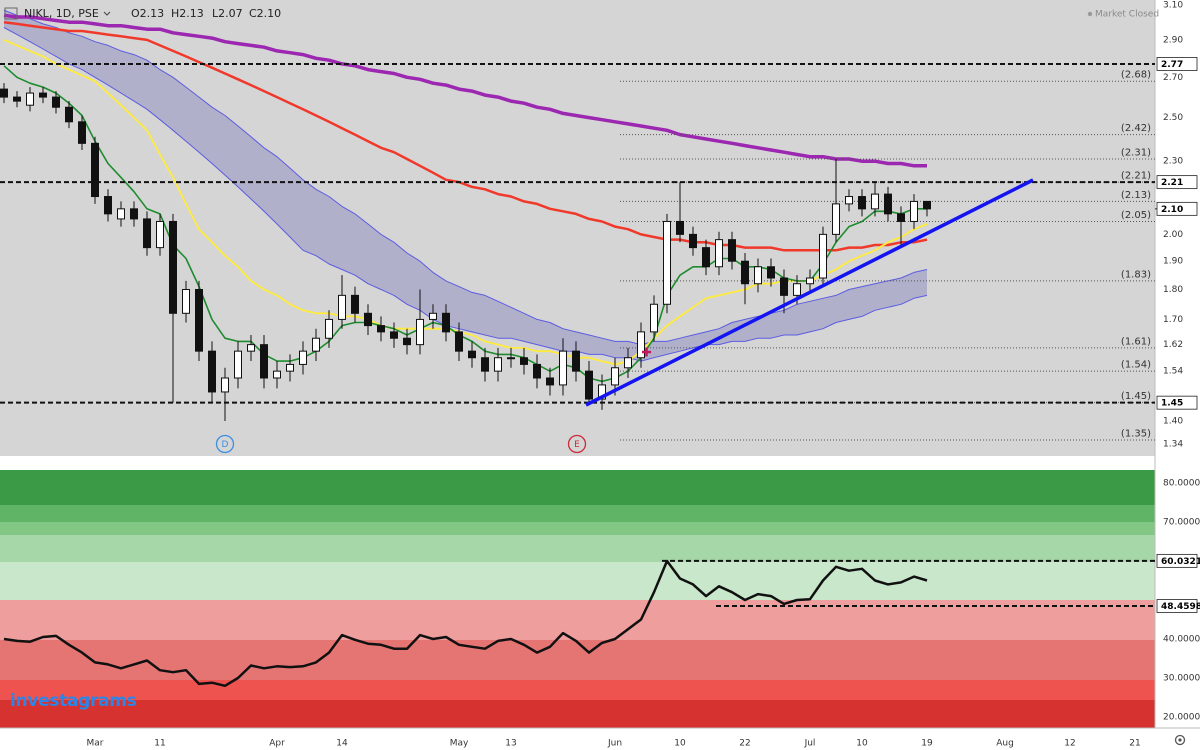  What do you see at coordinates (1136, 176) in the screenshot?
I see `fib-label: (2.21)` at bounding box center [1136, 176].